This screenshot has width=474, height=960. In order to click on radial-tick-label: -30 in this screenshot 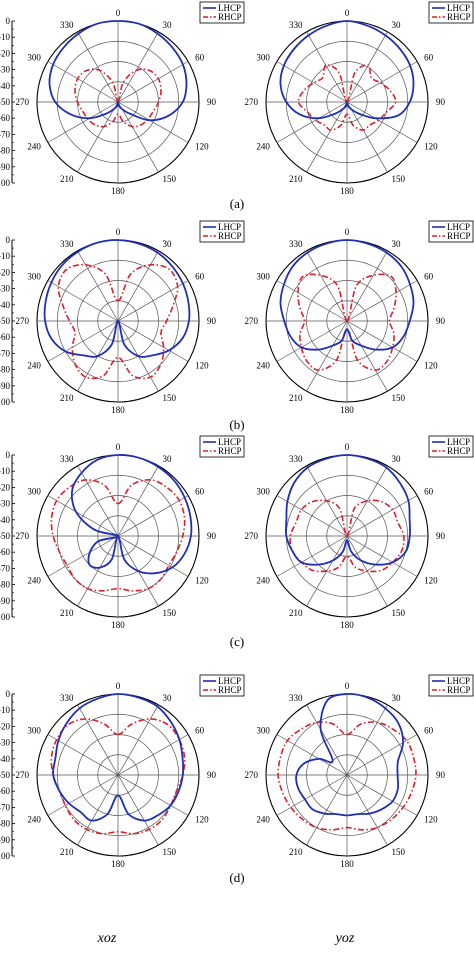, I will do `click(5, 504)`.